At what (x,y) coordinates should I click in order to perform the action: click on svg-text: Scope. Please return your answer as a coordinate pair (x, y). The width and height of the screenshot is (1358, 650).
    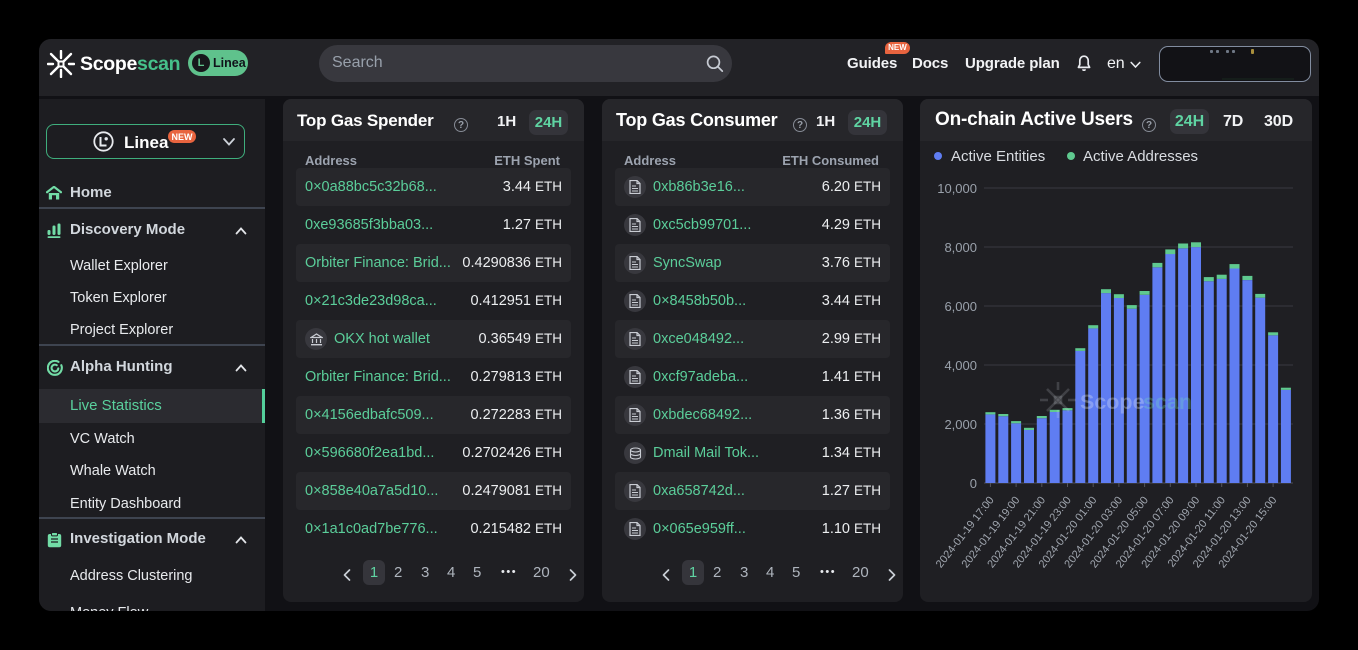
    Looking at the image, I should click on (1112, 402).